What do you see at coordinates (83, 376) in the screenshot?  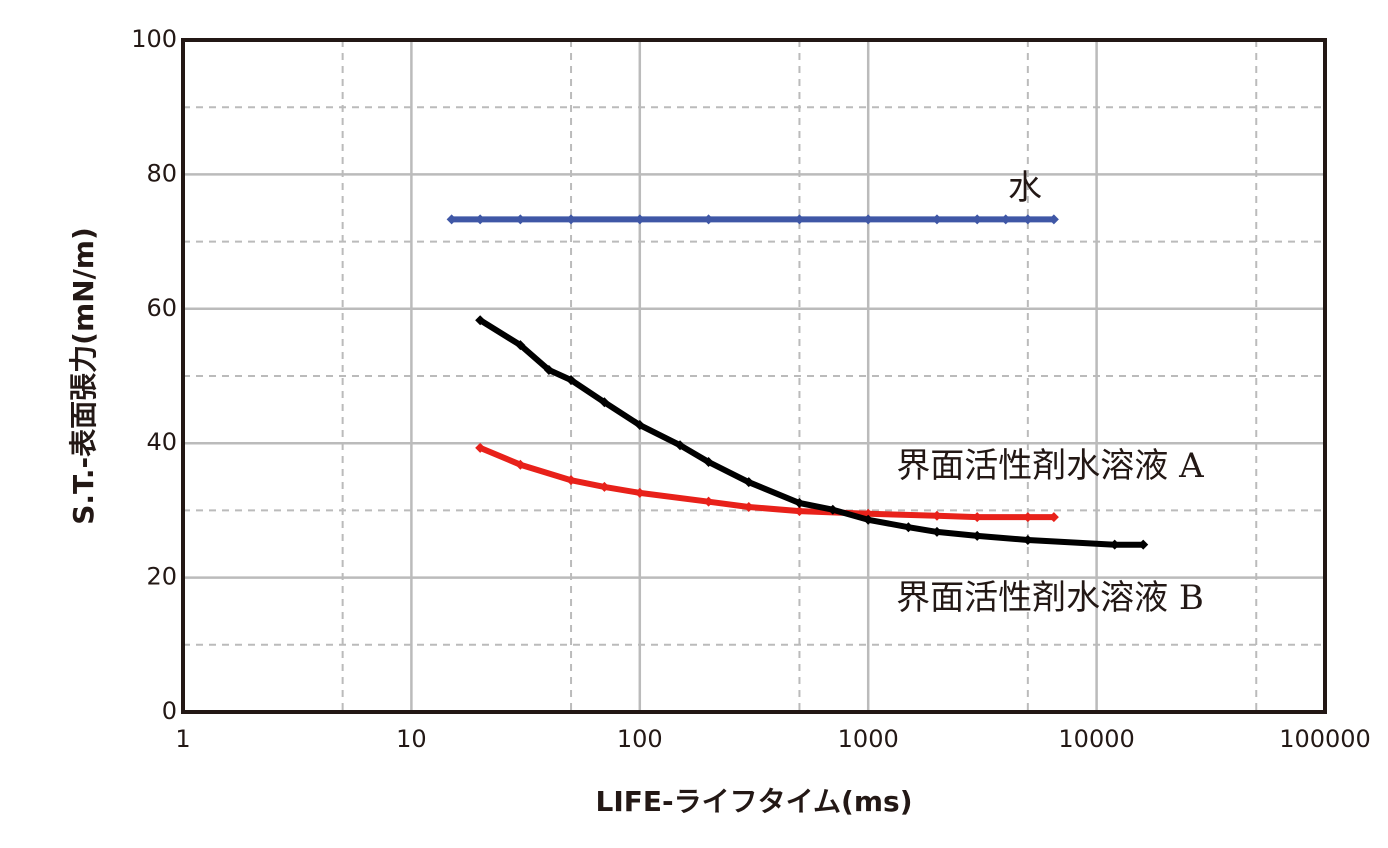 I see `y-axis-title: S.T.-表面張力(mN/m)` at bounding box center [83, 376].